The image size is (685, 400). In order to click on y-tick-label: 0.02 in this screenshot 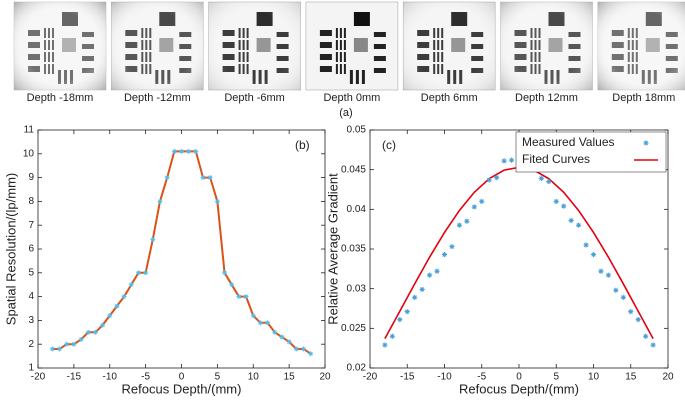, I will do `click(357, 368)`.